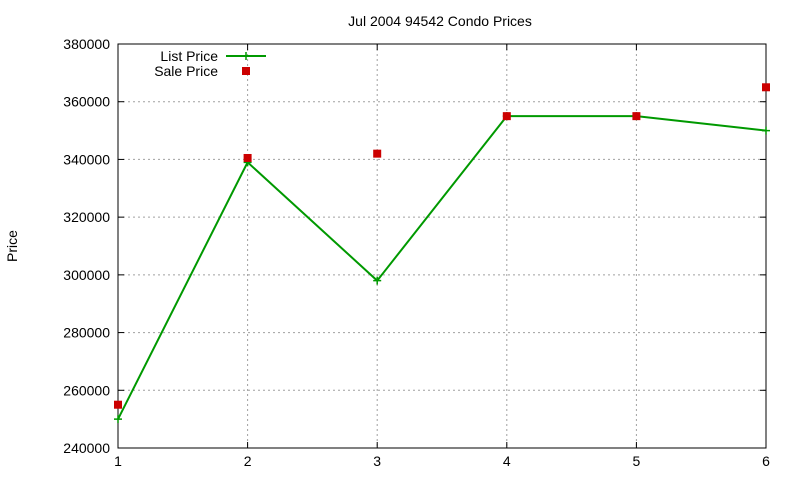 This screenshot has width=800, height=480. What do you see at coordinates (118, 461) in the screenshot?
I see `x-tick-label: 1` at bounding box center [118, 461].